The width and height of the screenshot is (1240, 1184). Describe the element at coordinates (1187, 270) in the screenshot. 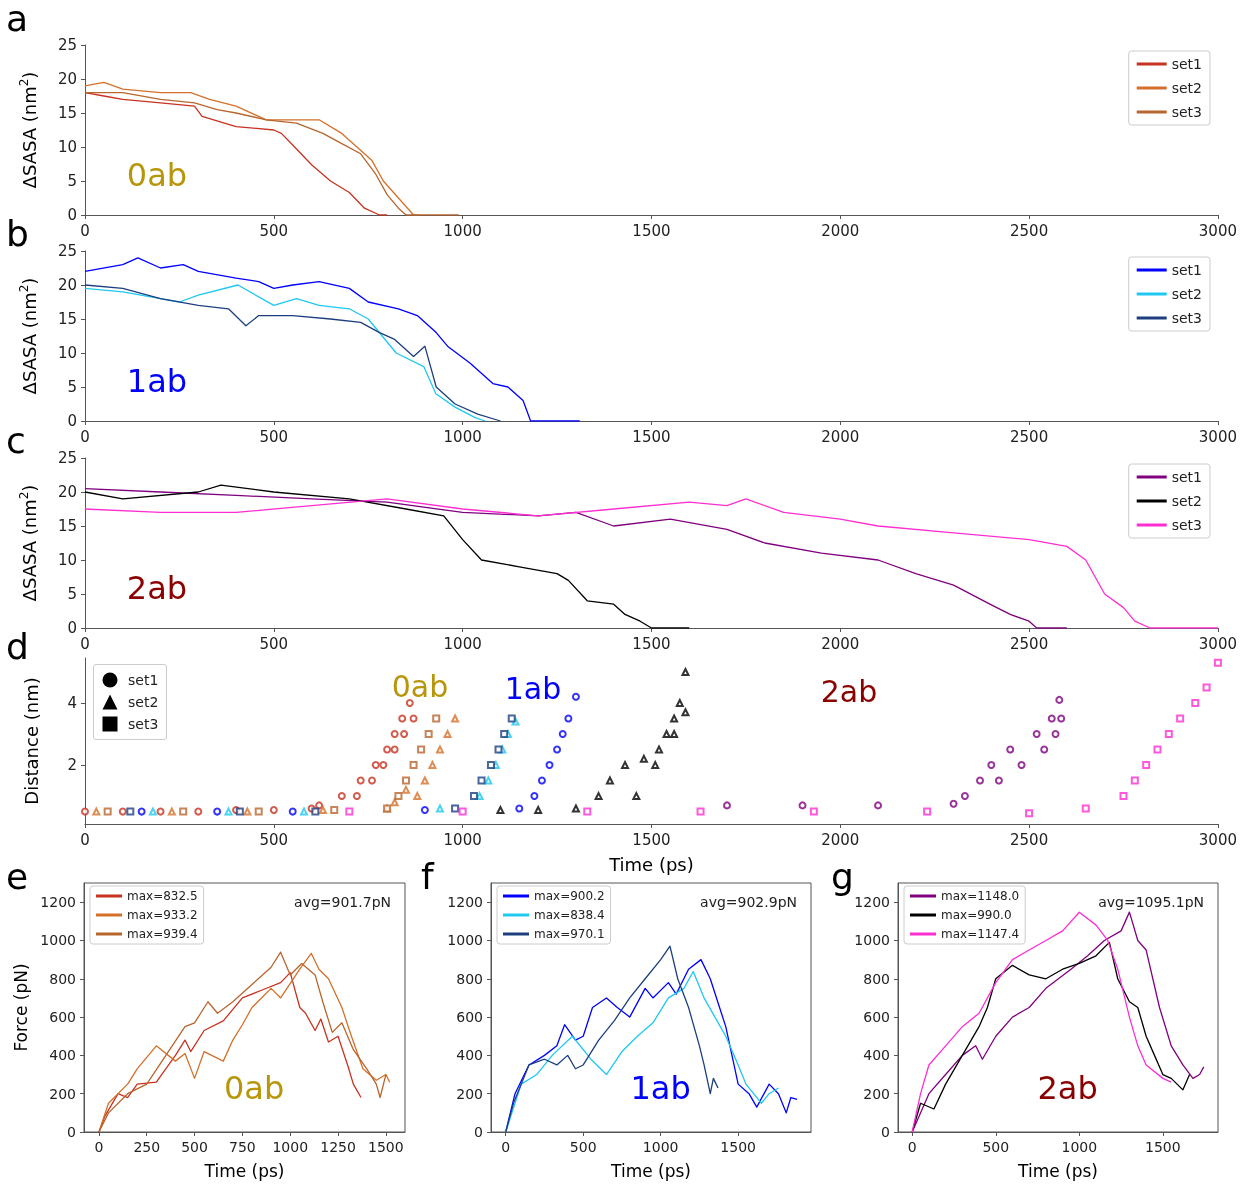

I see `legend-label: set1` at that location.